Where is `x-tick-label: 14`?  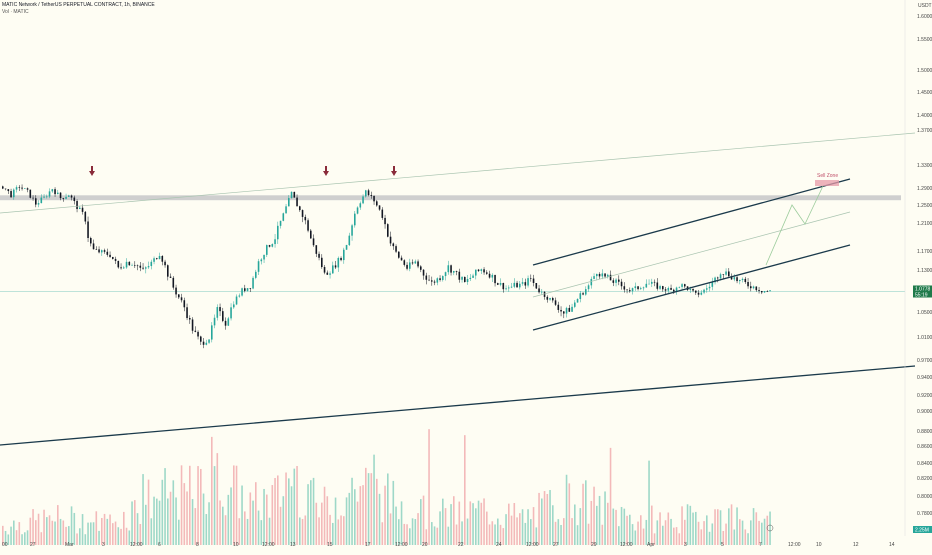
x-tick-label: 14 is located at coordinates (892, 545).